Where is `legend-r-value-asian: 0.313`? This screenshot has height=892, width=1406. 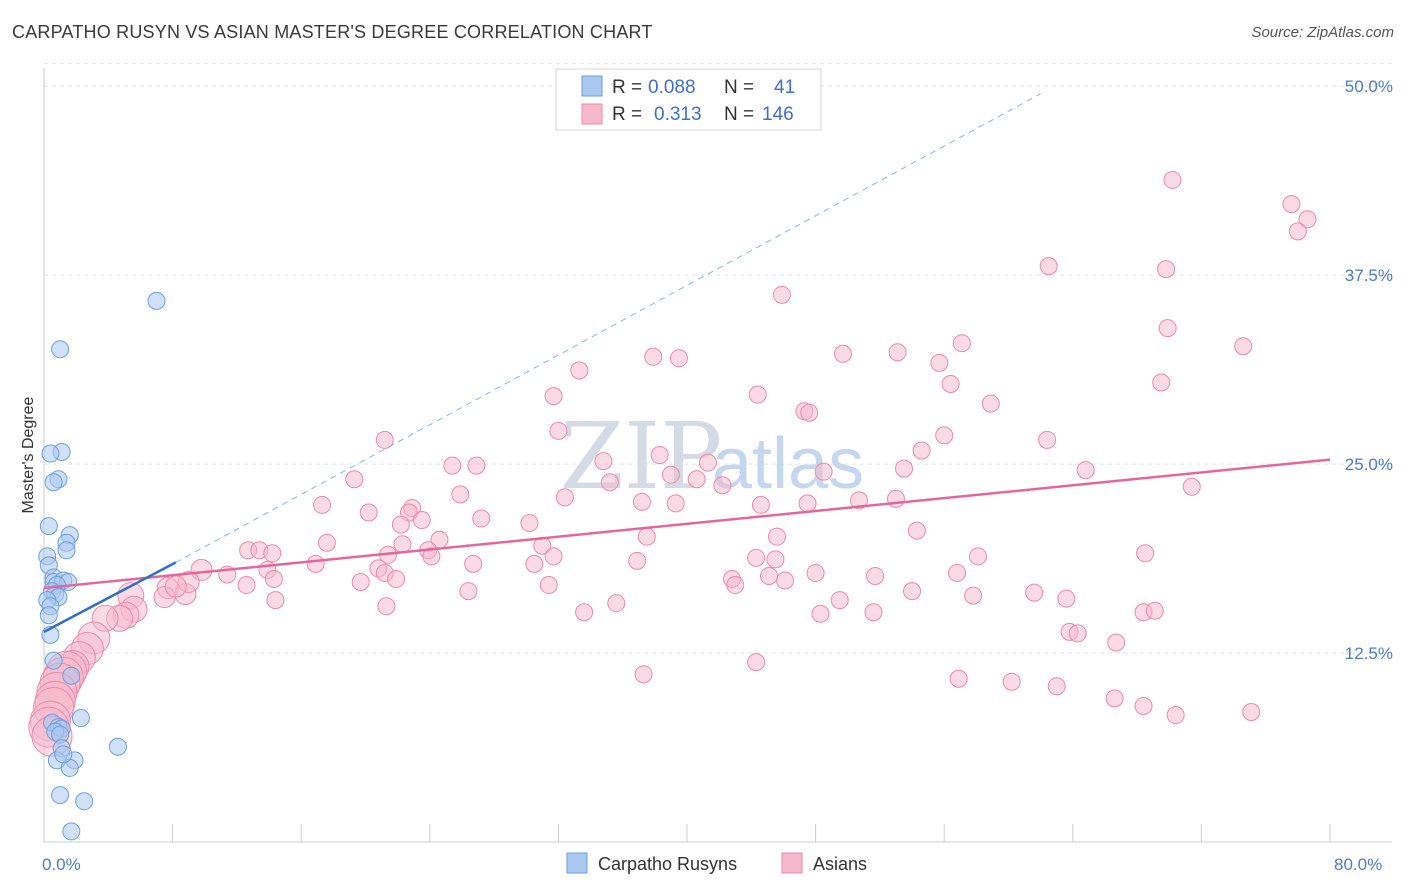 legend-r-value-asian: 0.313 is located at coordinates (678, 114).